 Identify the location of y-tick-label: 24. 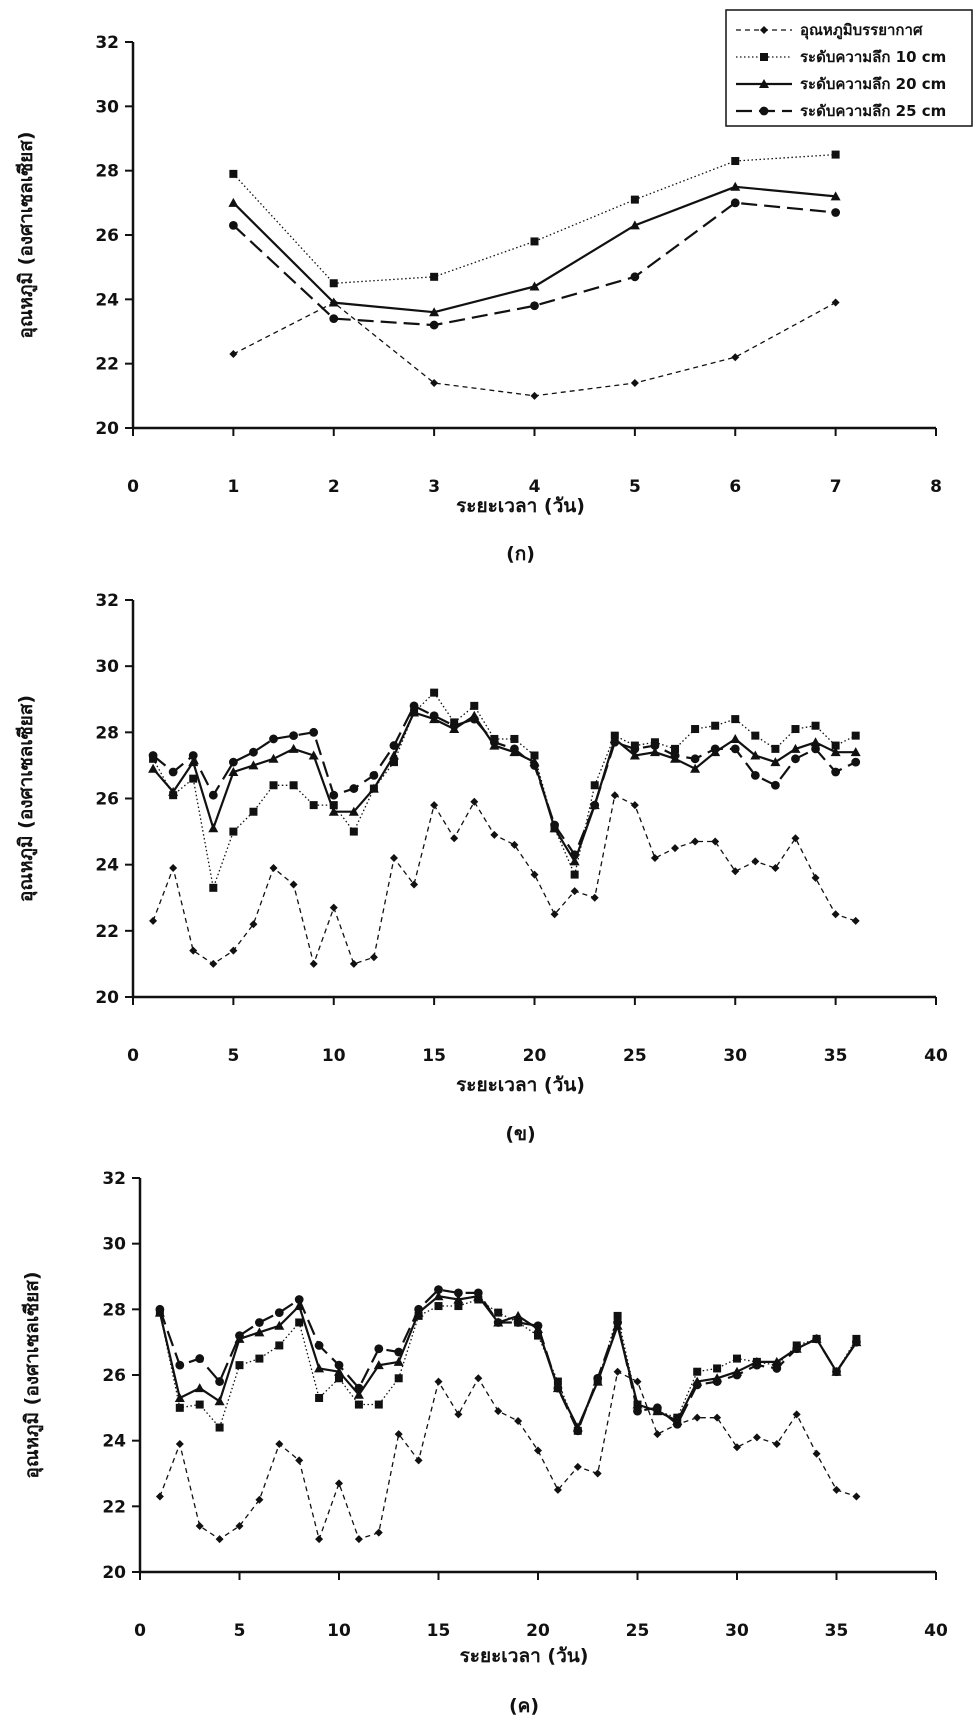
(107, 866).